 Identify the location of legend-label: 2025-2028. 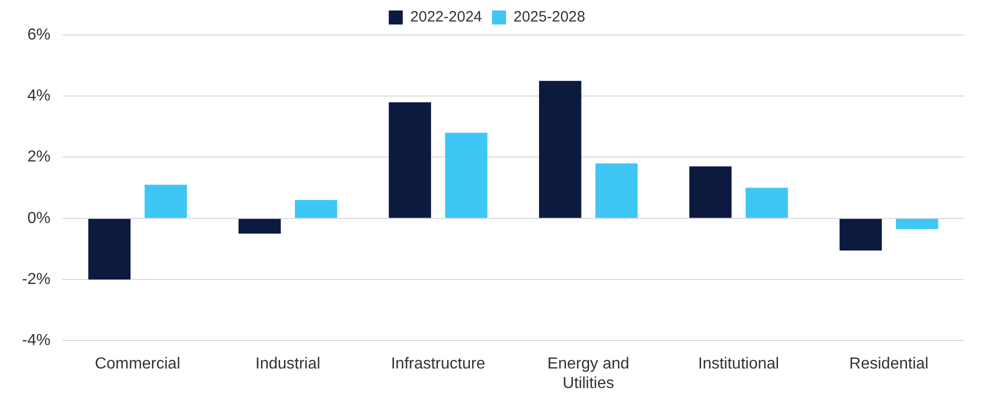
(550, 17).